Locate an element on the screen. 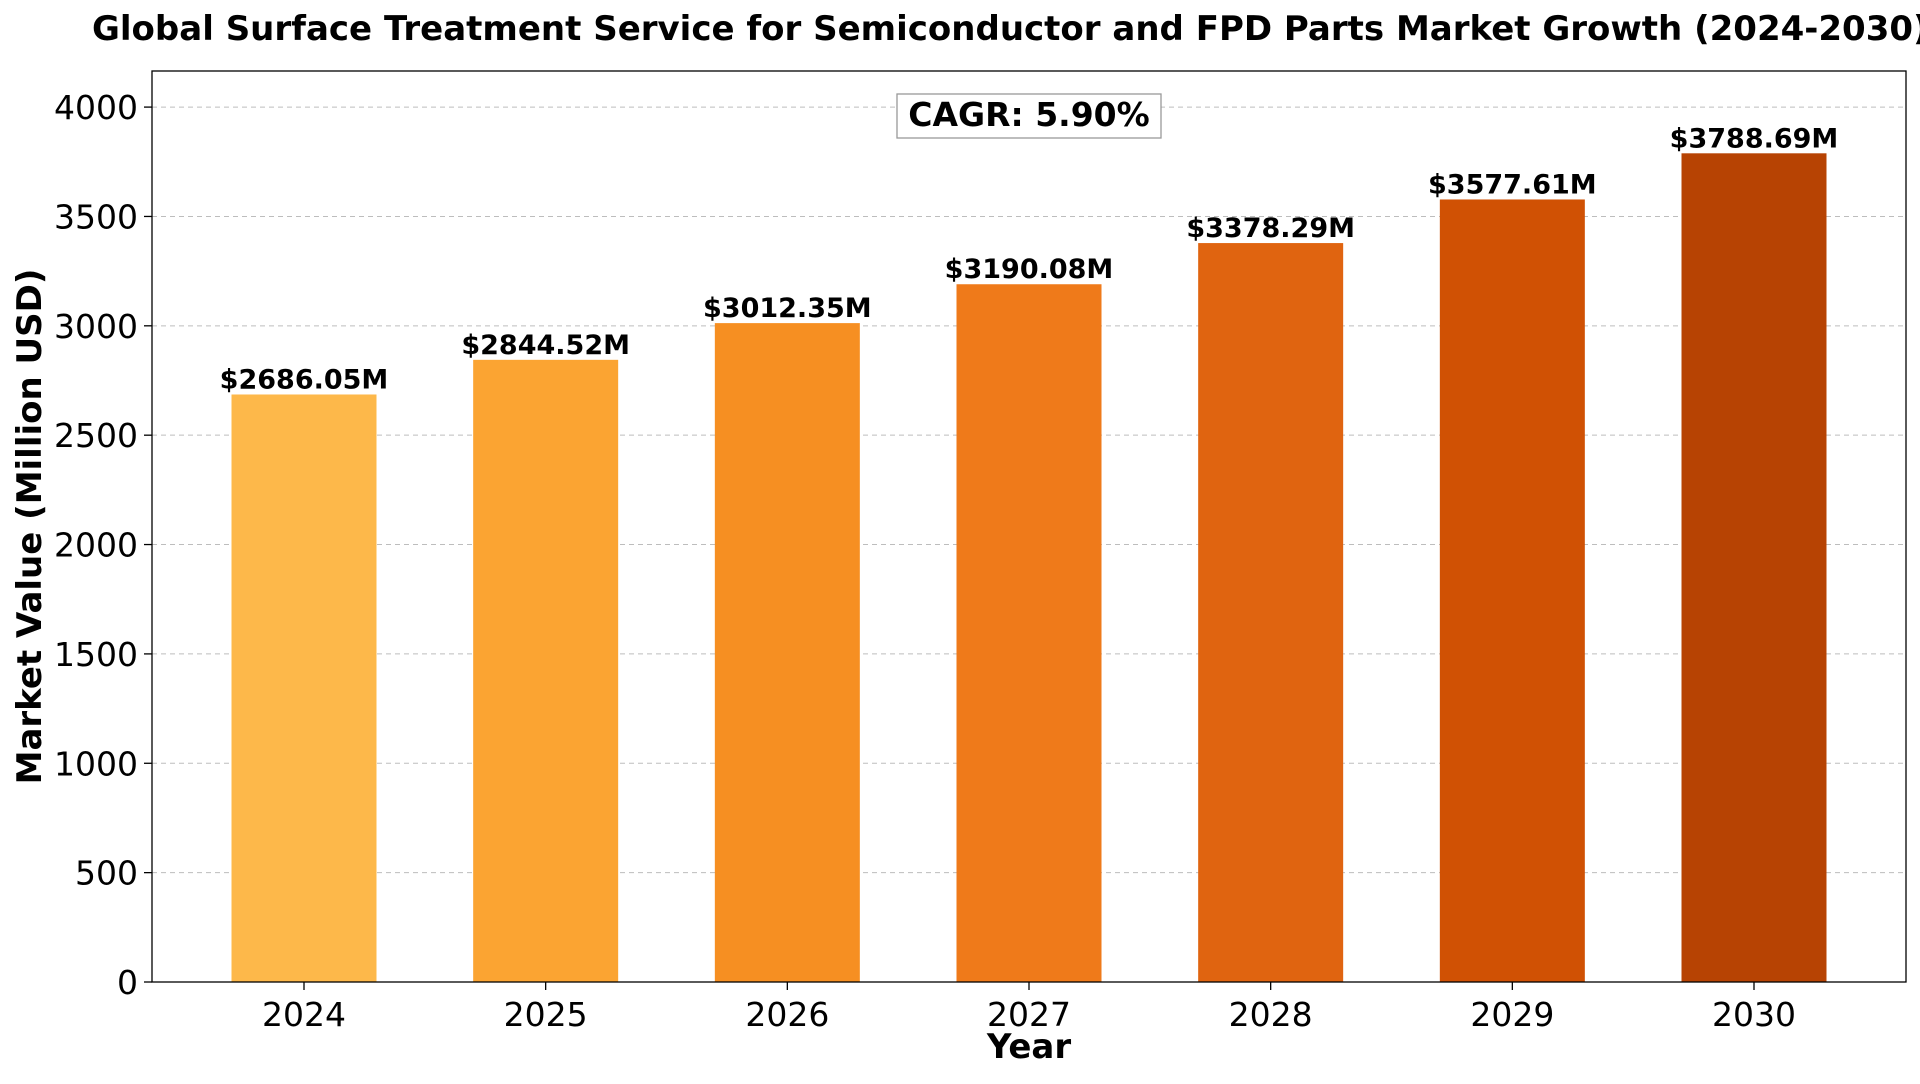 This screenshot has height=1084, width=1920. y-axis-ticks: 0 500 1000 1500 2000 2500 3000 3500 4000 is located at coordinates (103, 545).